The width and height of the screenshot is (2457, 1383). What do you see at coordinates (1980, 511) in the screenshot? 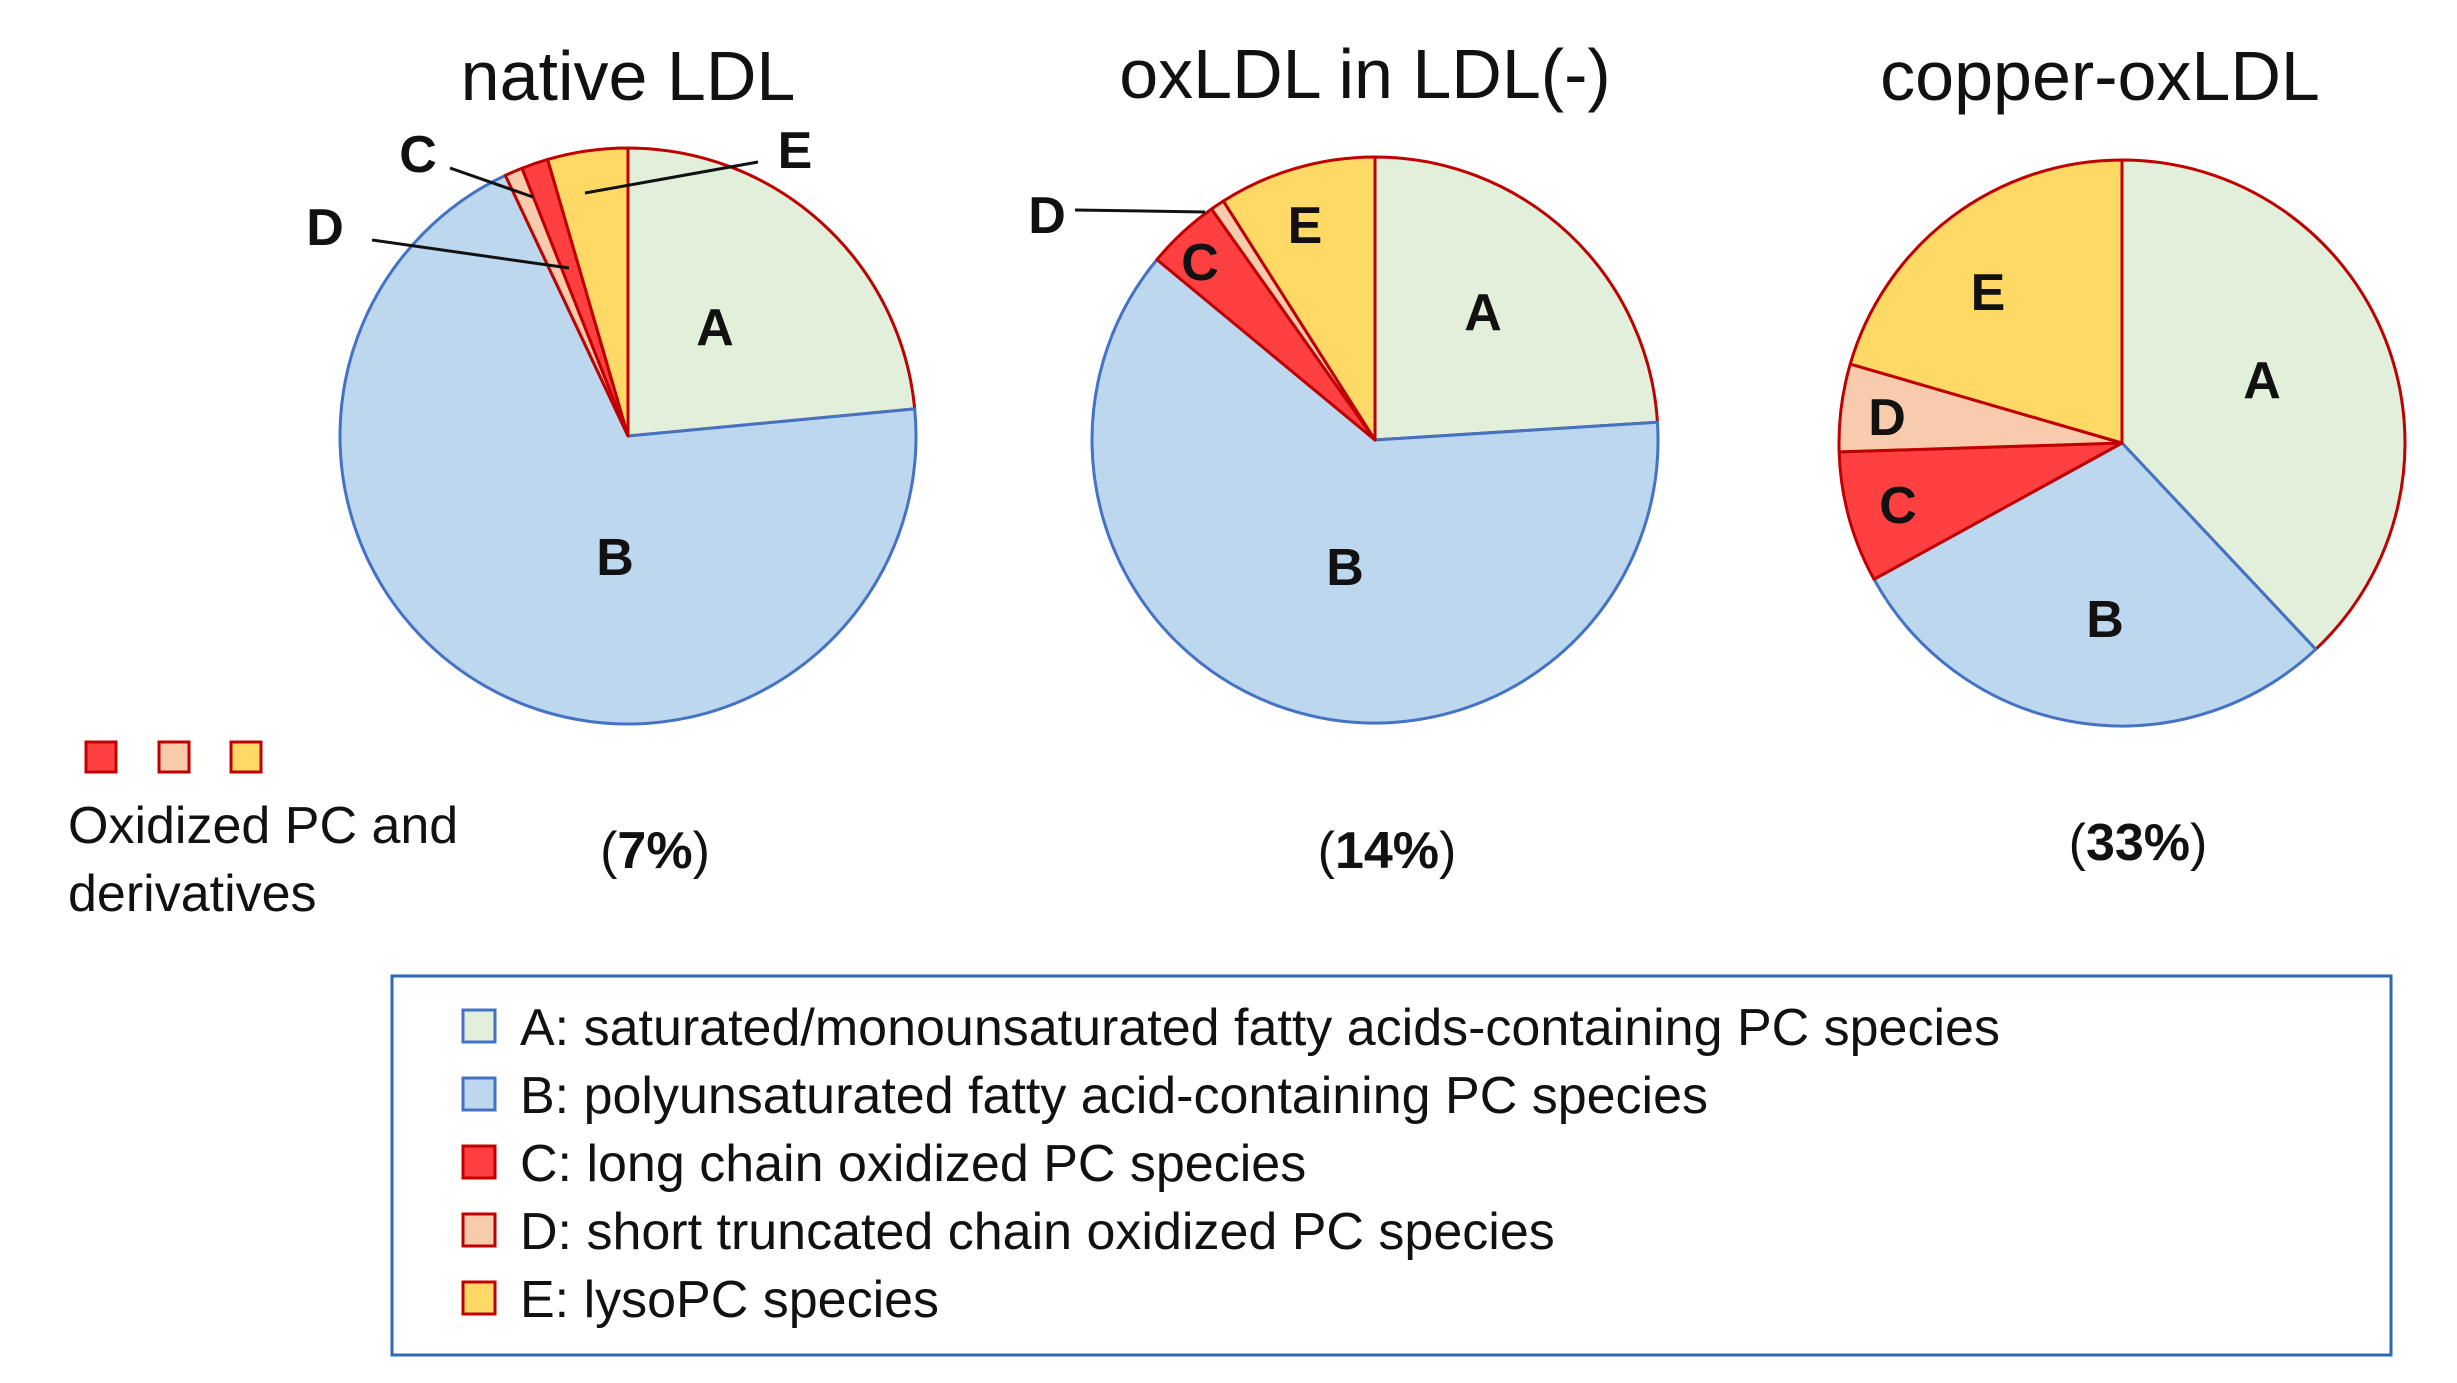
I see `pie-slice-c` at bounding box center [1980, 511].